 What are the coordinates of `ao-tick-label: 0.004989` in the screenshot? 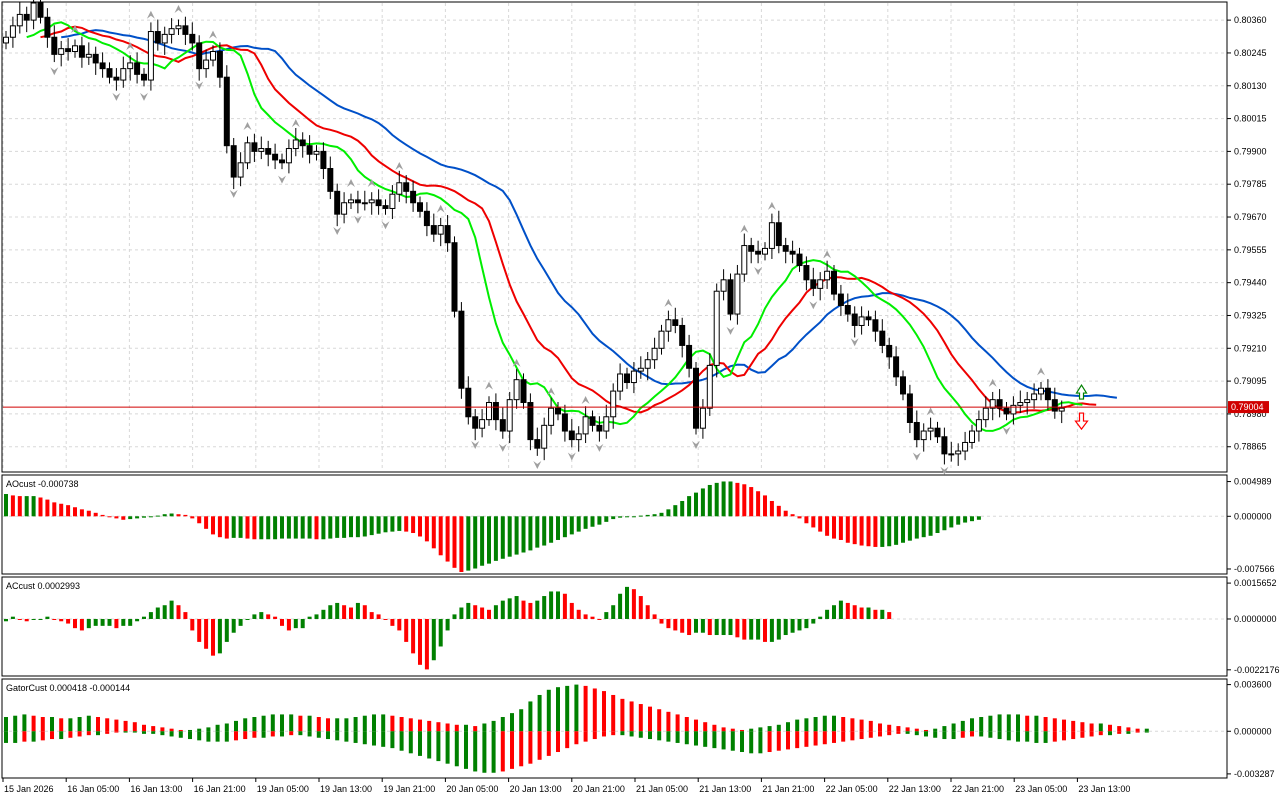 It's located at (1253, 482).